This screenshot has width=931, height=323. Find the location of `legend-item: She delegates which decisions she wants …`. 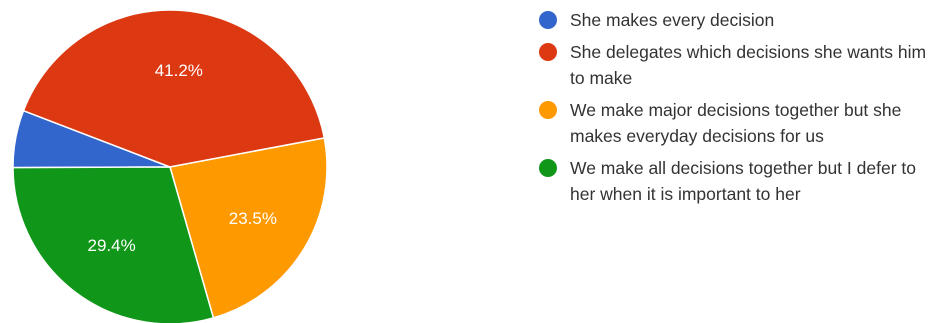

legend-item: She delegates which decisions she wants … is located at coordinates (732, 65).